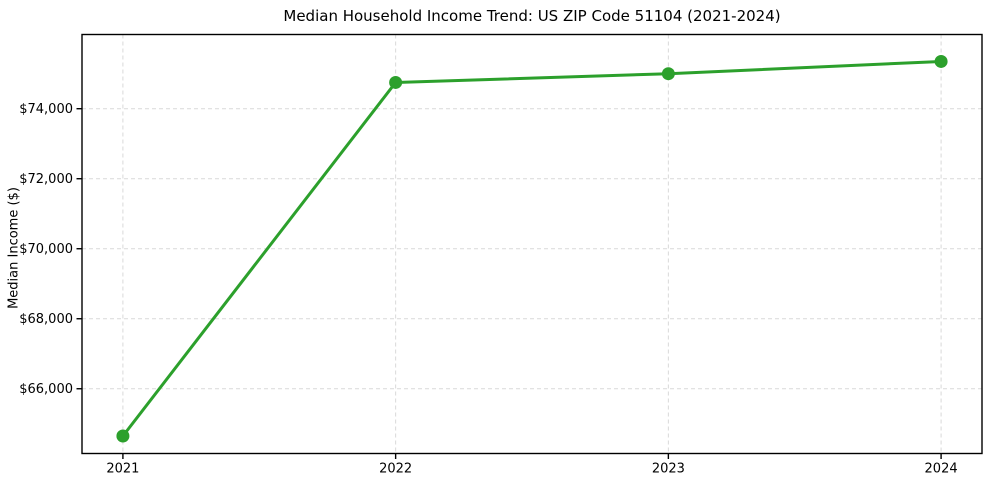  What do you see at coordinates (46, 249) in the screenshot?
I see `y-tick-label: $70,000` at bounding box center [46, 249].